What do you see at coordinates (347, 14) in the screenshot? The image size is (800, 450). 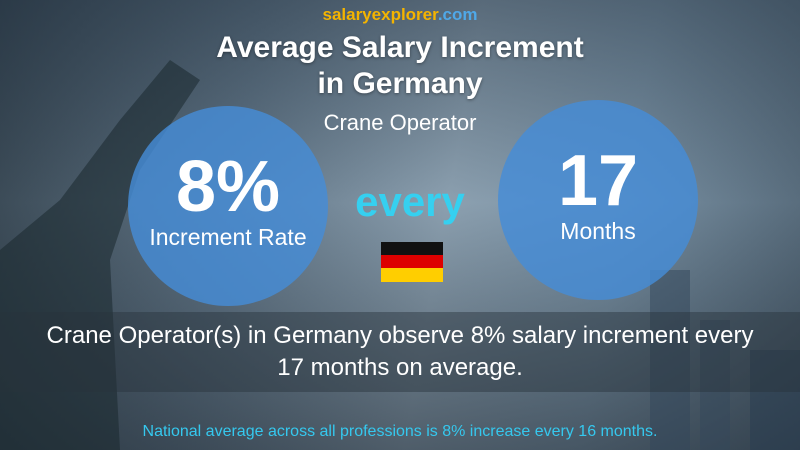 I see `brand-part: salary` at bounding box center [347, 14].